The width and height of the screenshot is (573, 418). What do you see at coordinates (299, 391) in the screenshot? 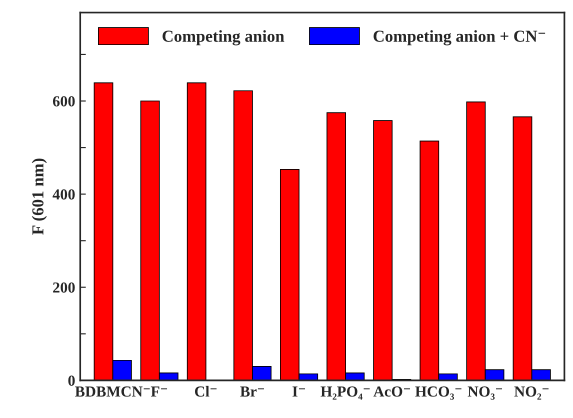
I see `x-tick-label: I⁻` at bounding box center [299, 391].